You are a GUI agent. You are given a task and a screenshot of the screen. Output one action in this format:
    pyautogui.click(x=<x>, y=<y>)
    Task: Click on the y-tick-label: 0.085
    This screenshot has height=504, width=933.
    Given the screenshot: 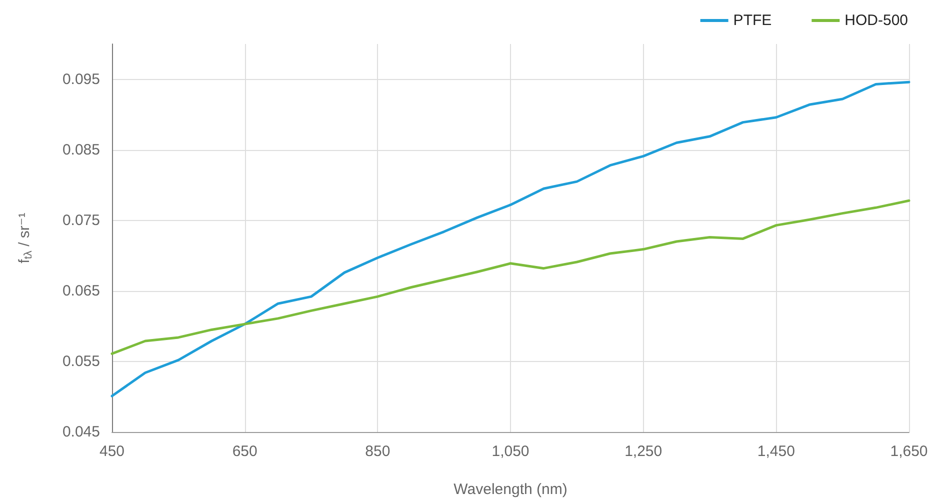 What is the action you would take?
    pyautogui.click(x=81, y=149)
    